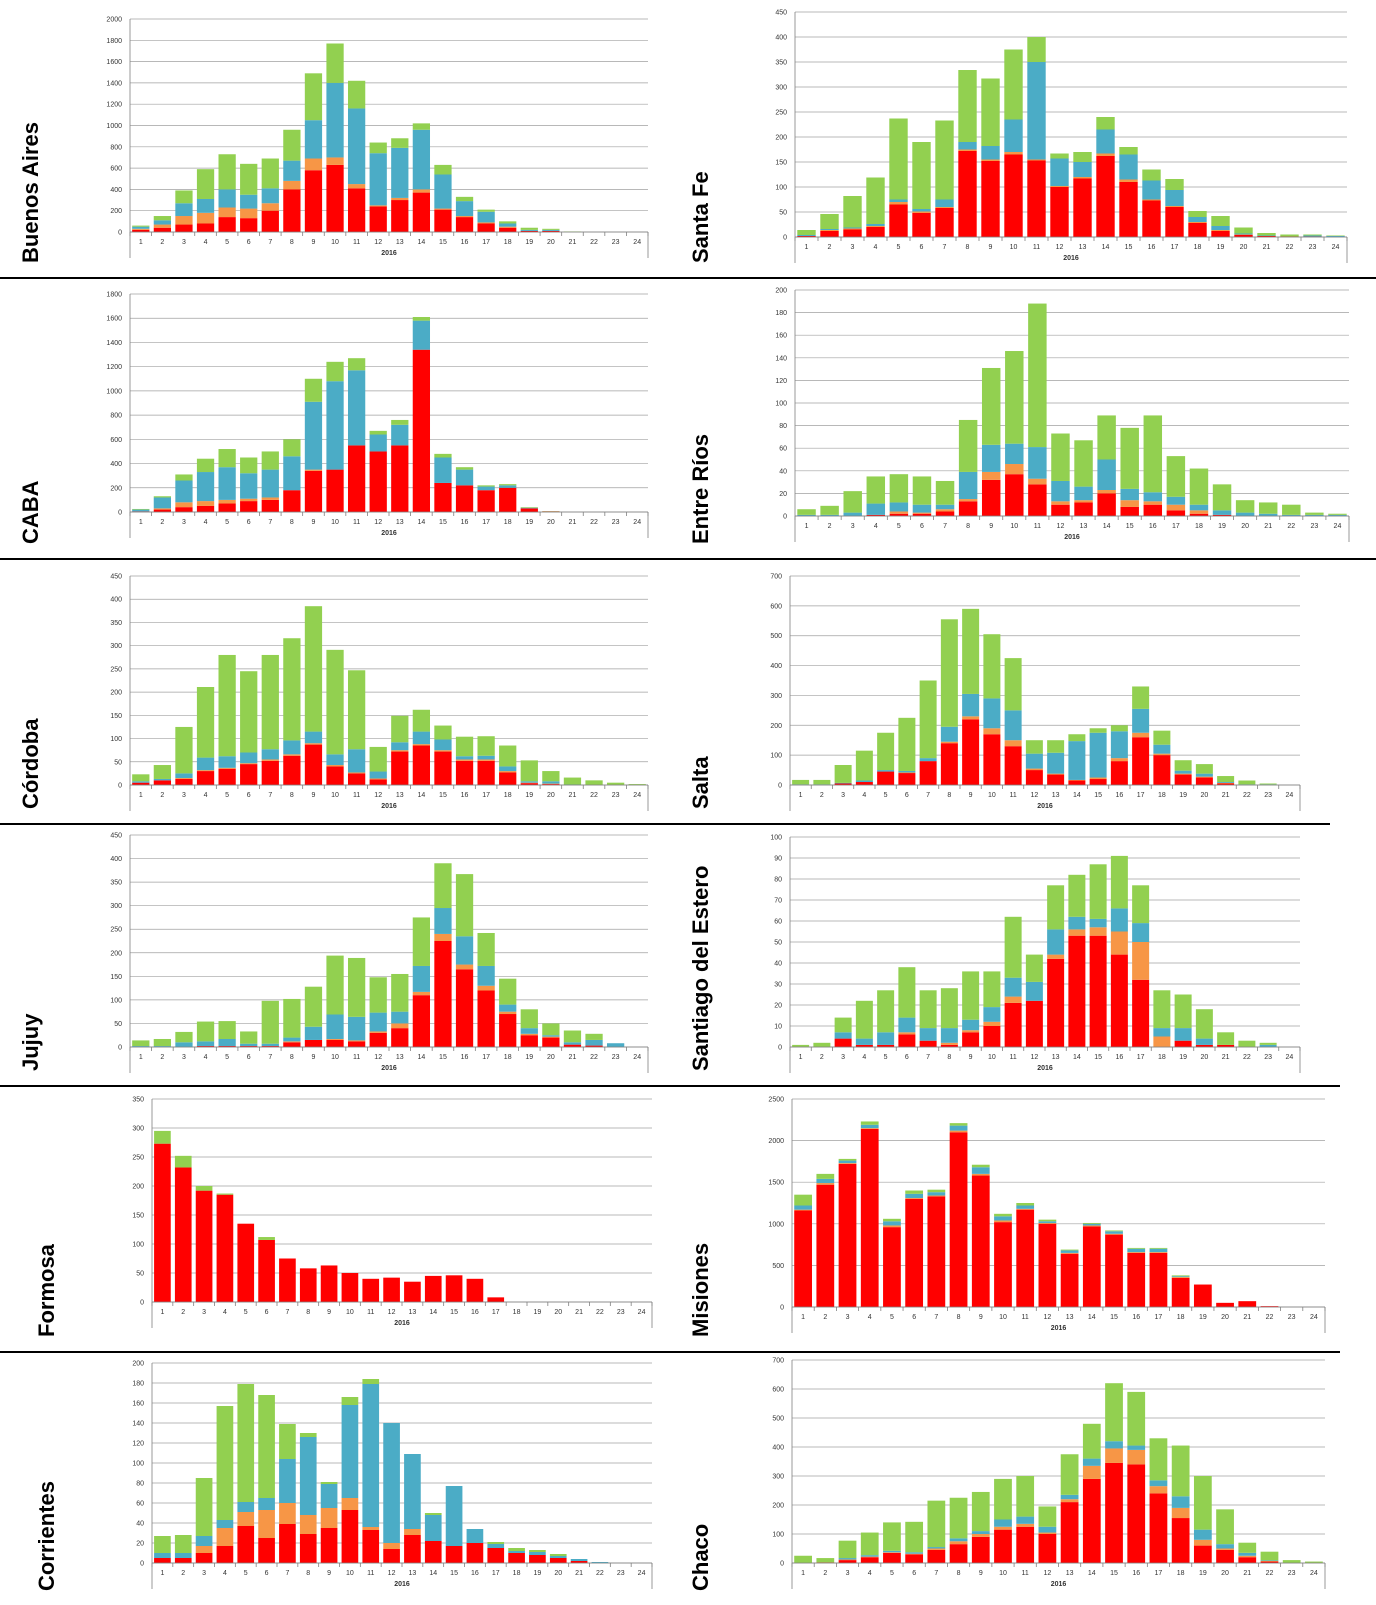 Image resolution: width=1376 pixels, height=1605 pixels. I want to click on x-tick-label: 2, so click(830, 247).